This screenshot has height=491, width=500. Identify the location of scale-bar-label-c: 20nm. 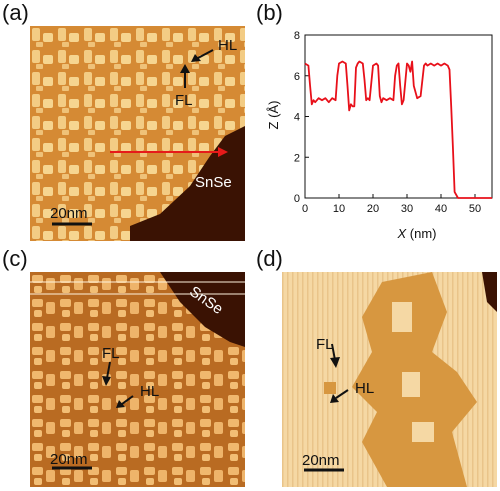
(69, 459).